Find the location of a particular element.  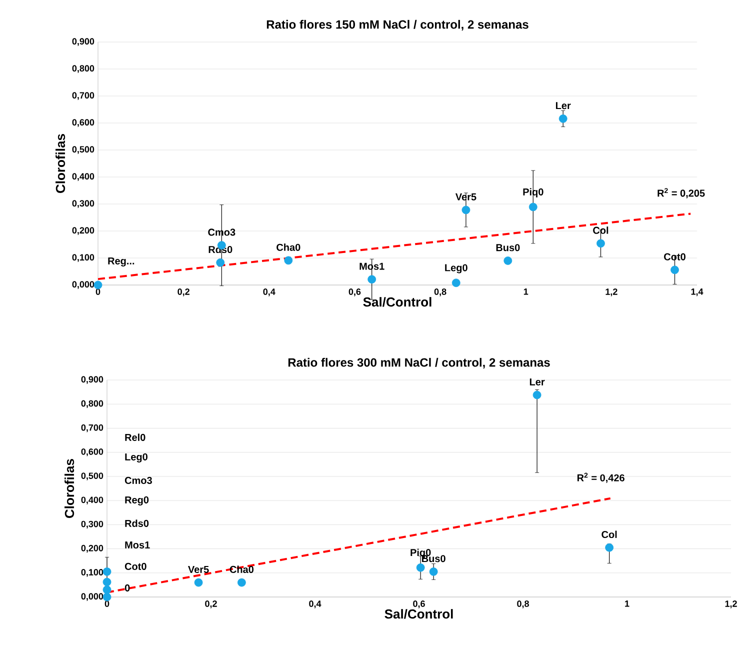

annotation: Reg0 is located at coordinates (137, 501).